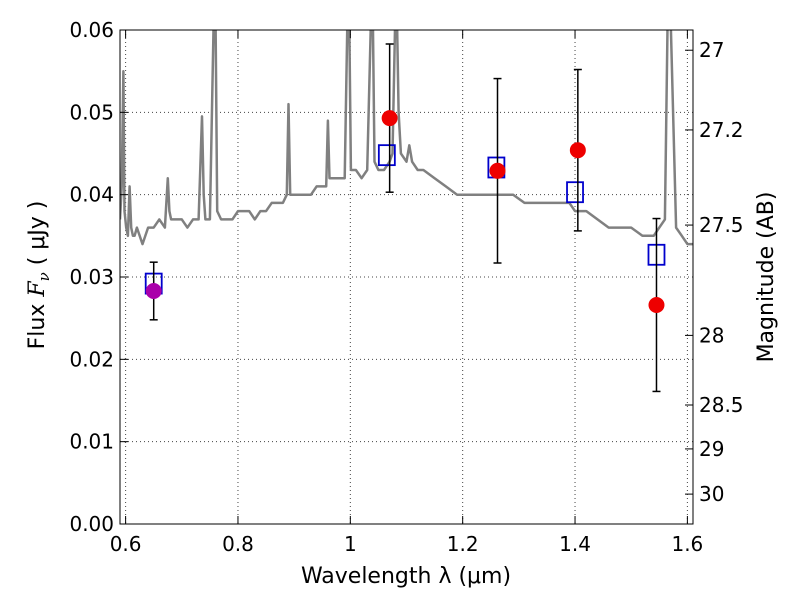 This screenshot has width=800, height=600. What do you see at coordinates (91, 112) in the screenshot?
I see `y-tick-label: 0.05` at bounding box center [91, 112].